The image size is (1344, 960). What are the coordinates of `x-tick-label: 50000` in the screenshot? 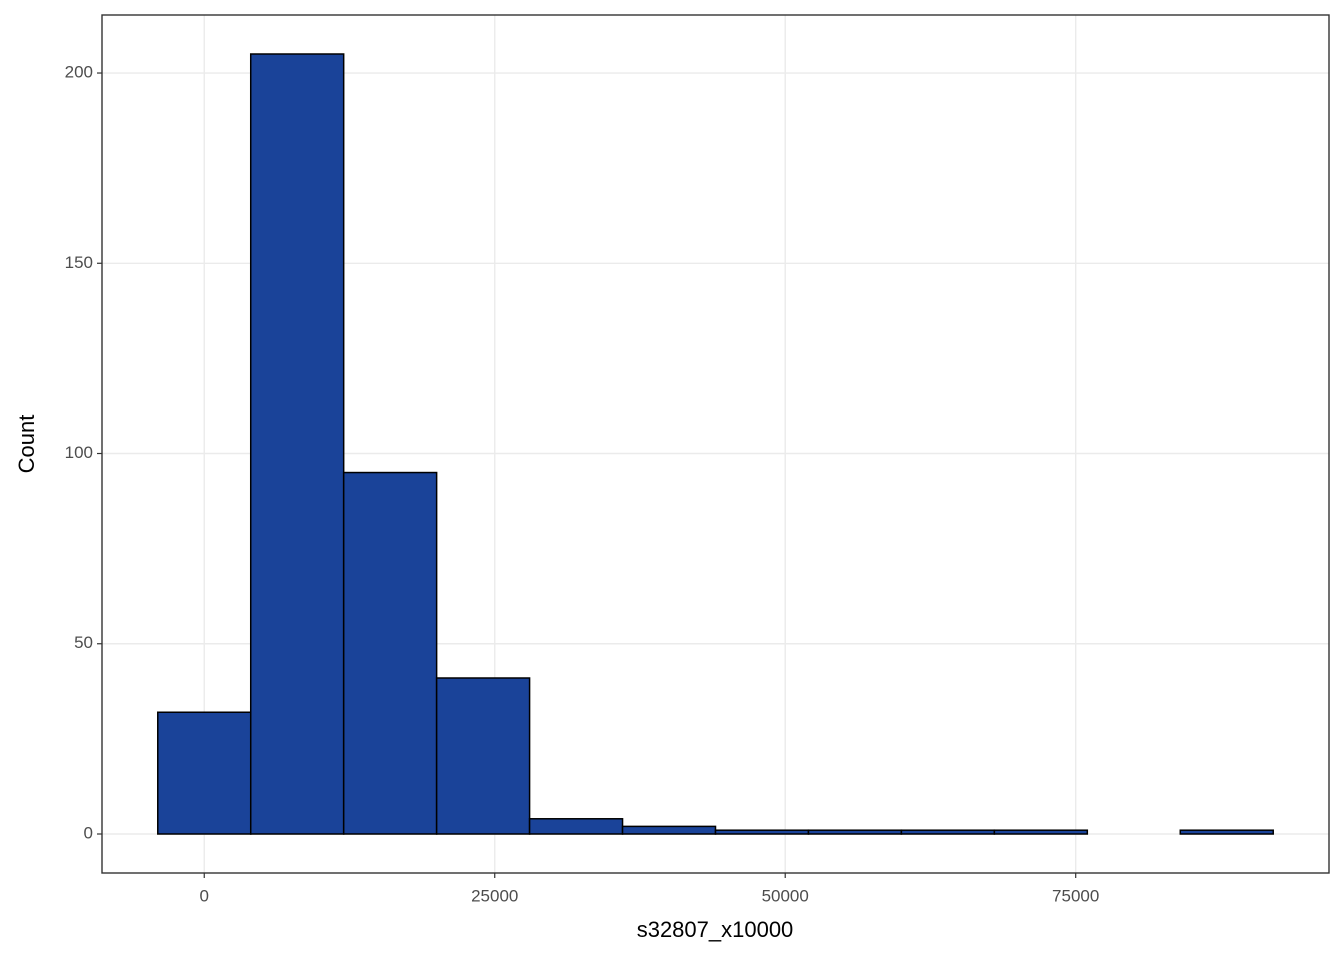 It's located at (785, 895).